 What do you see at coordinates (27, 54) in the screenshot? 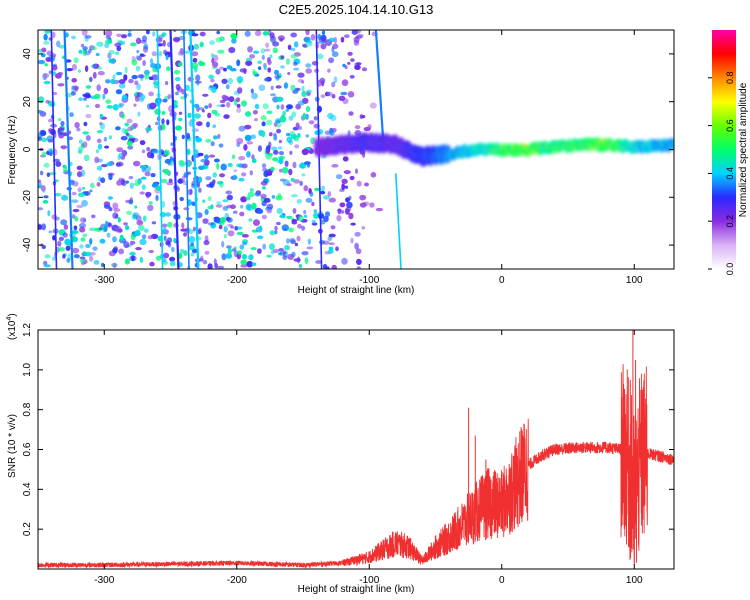
I see `y-tick-label: 40` at bounding box center [27, 54].